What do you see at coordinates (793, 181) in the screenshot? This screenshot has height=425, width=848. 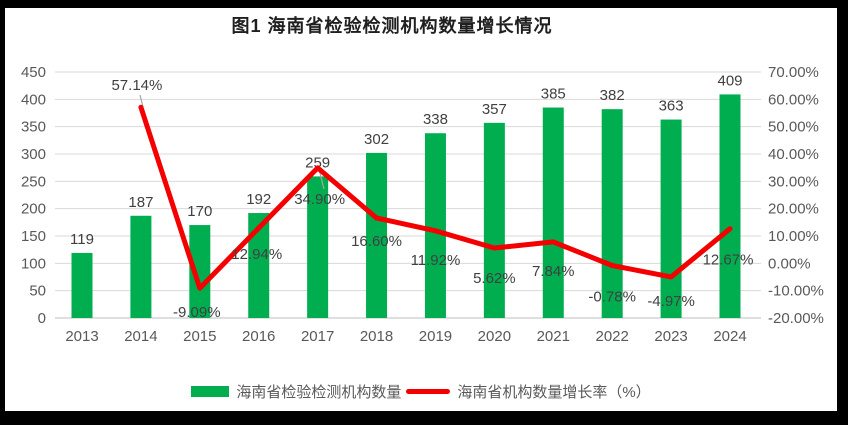 I see `right-axis-tick-label: 30.00%` at bounding box center [793, 181].